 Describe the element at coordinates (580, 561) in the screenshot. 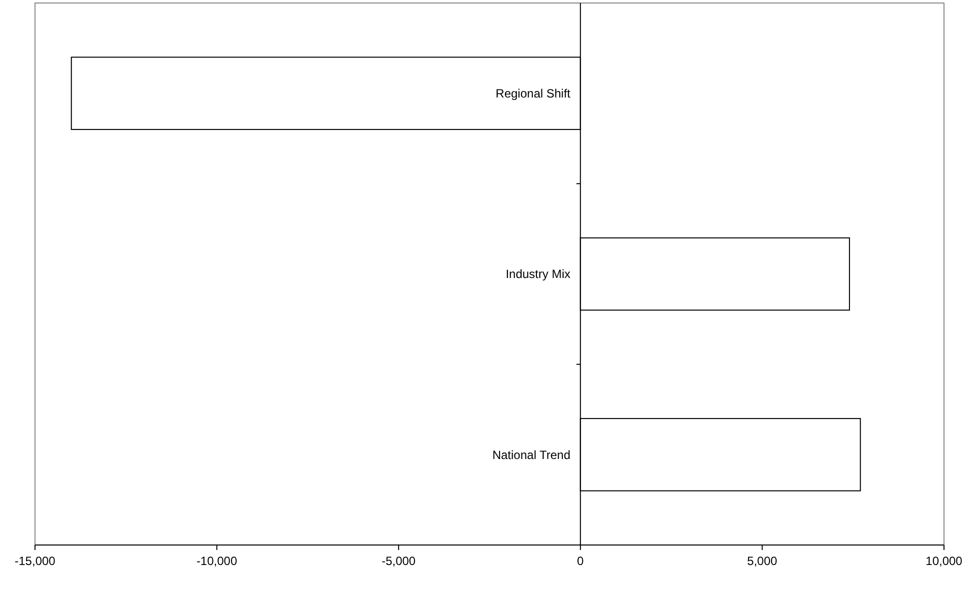

I see `x-tick-label: 0` at that location.